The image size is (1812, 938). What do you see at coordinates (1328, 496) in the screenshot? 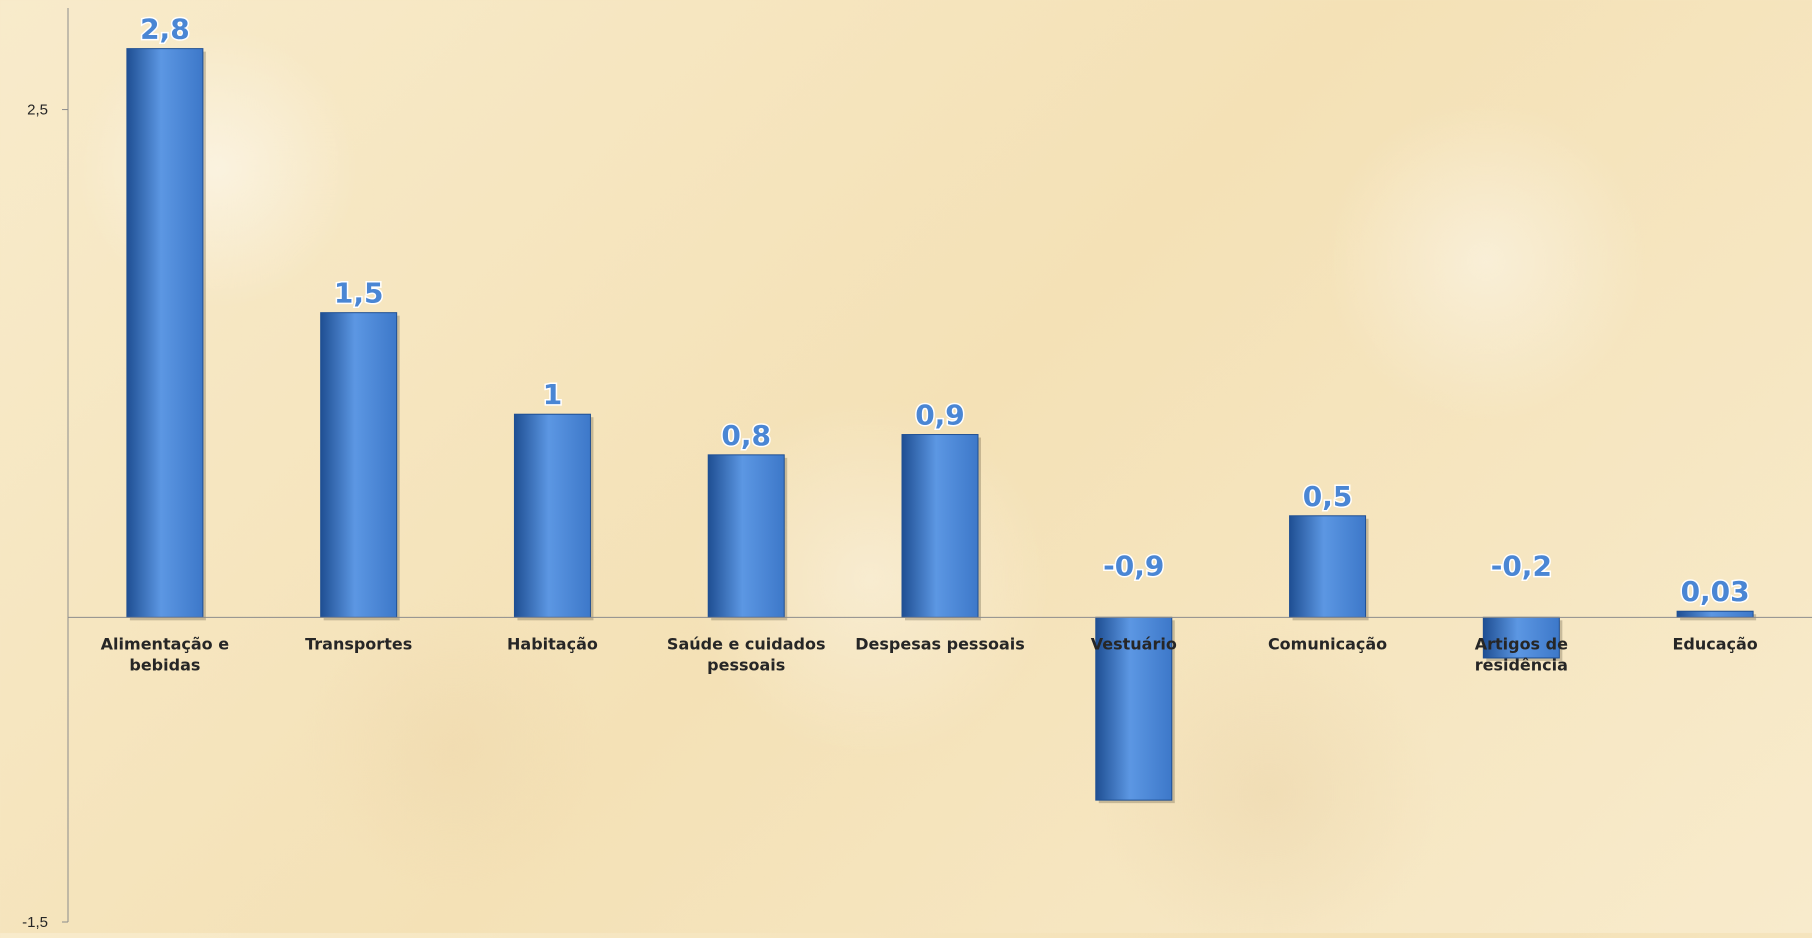
I see `data-label: 0,5` at bounding box center [1328, 496].